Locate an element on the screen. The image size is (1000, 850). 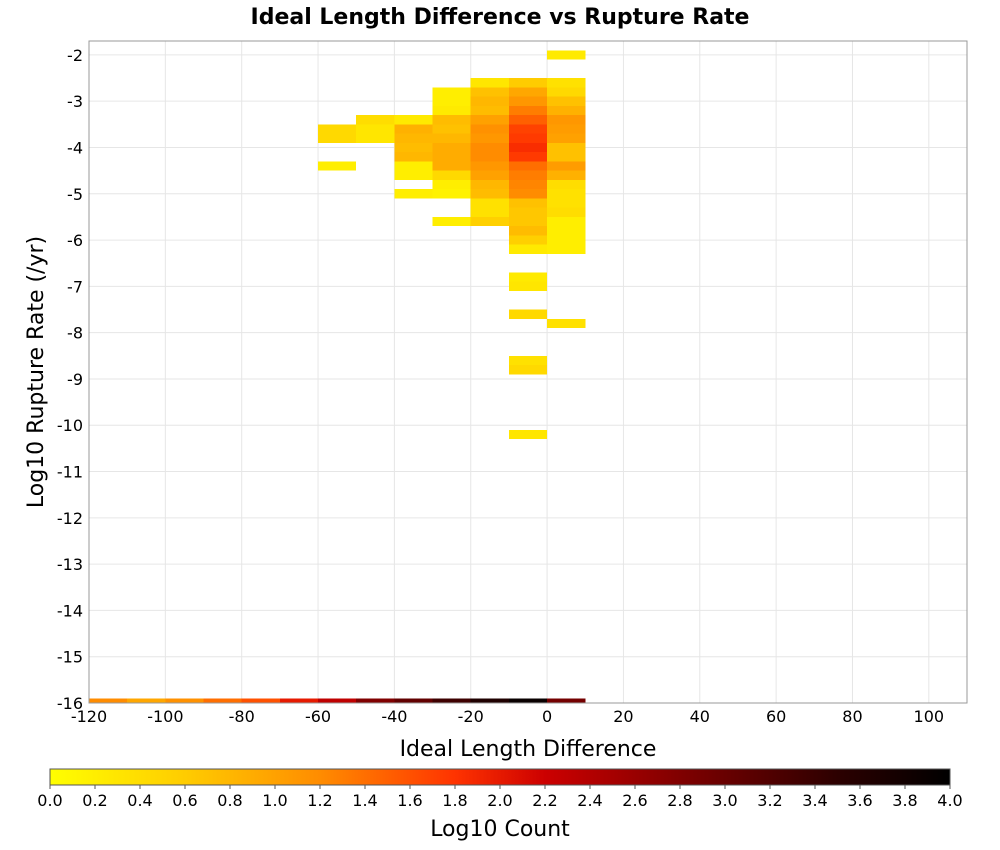
y-tick-label: -13 is located at coordinates (70, 564).